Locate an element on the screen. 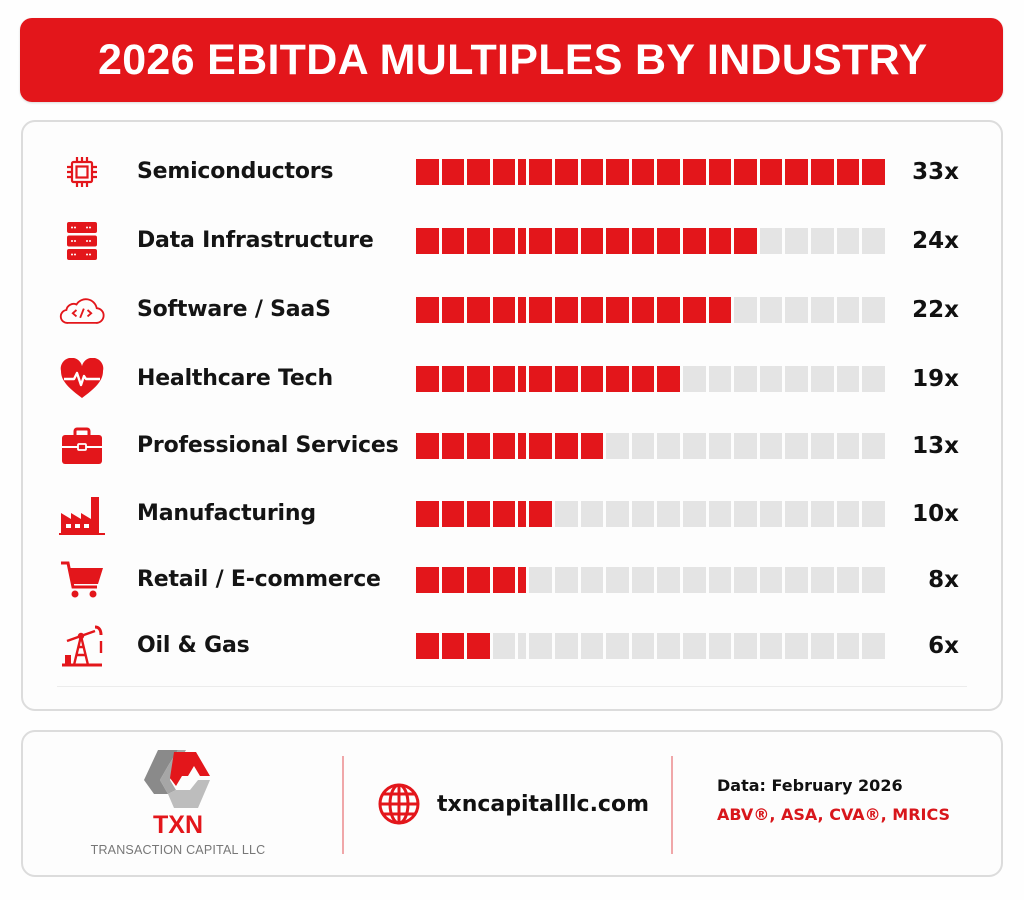 This screenshot has height=900, width=1024. chart-row: Retail / E-commerce 8x is located at coordinates (512, 580).